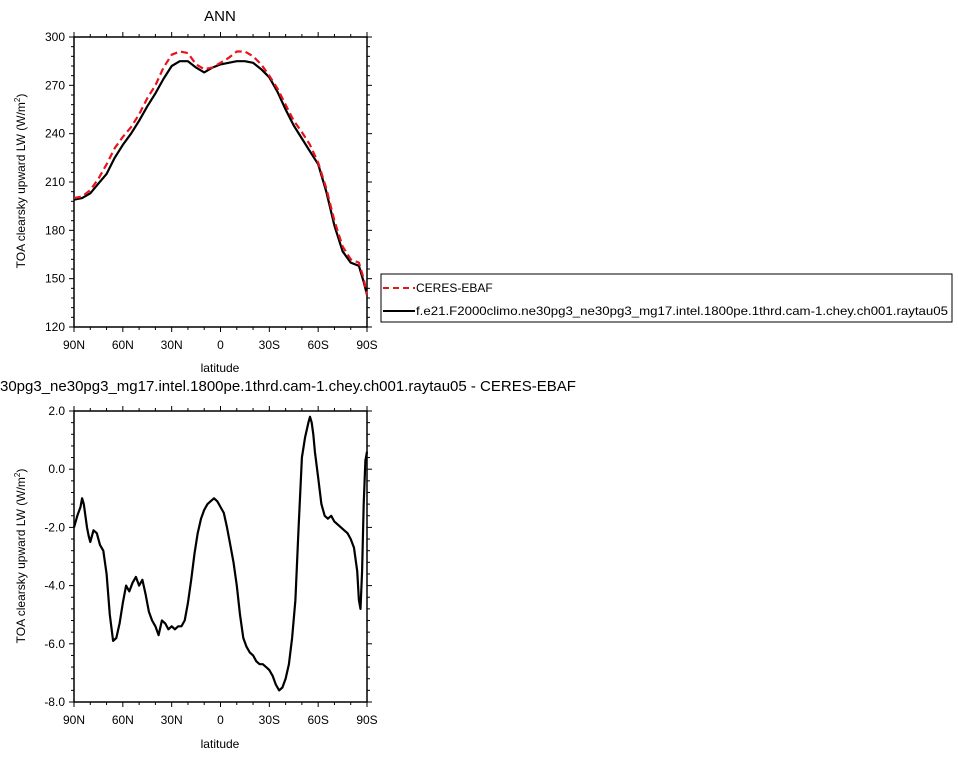 The width and height of the screenshot is (958, 759). I want to click on top-y-tick-label: 150, so click(55, 279).